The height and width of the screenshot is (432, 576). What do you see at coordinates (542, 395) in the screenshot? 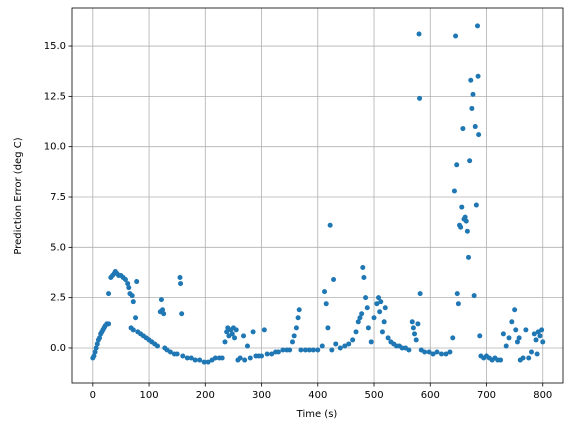
I see `x-tick-label: 800` at bounding box center [542, 395].